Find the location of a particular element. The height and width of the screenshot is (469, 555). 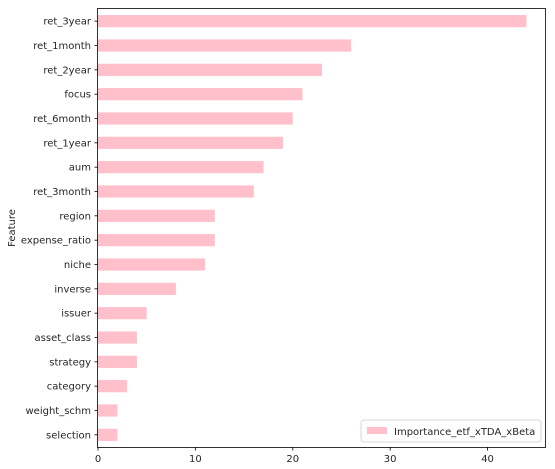

y-tick-label: asset_class is located at coordinates (63, 338).